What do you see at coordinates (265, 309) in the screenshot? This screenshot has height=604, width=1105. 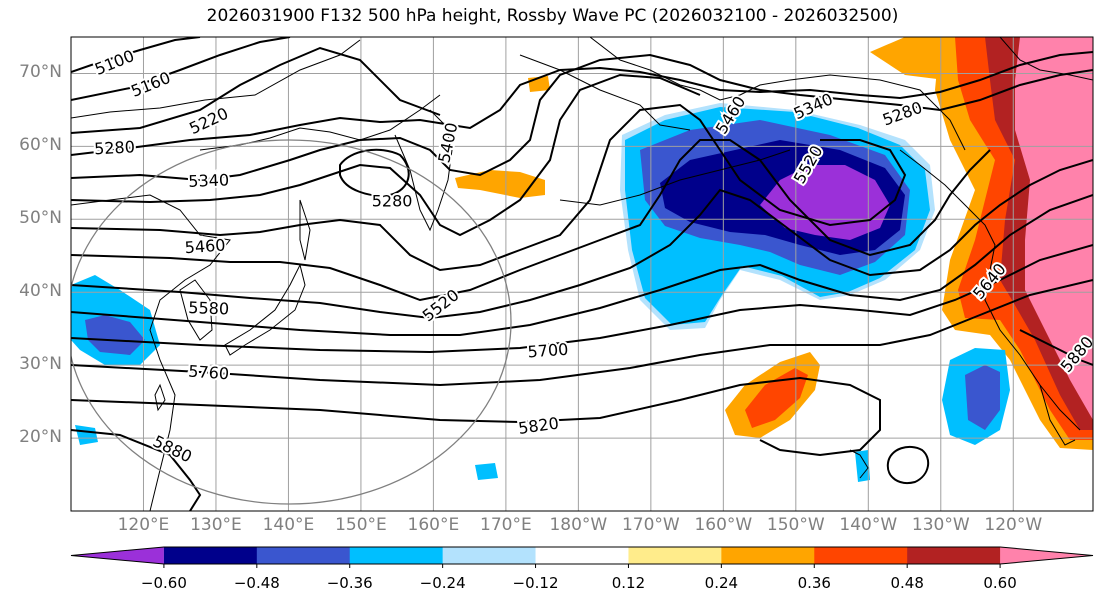 I see `coastline-japan` at bounding box center [265, 309].